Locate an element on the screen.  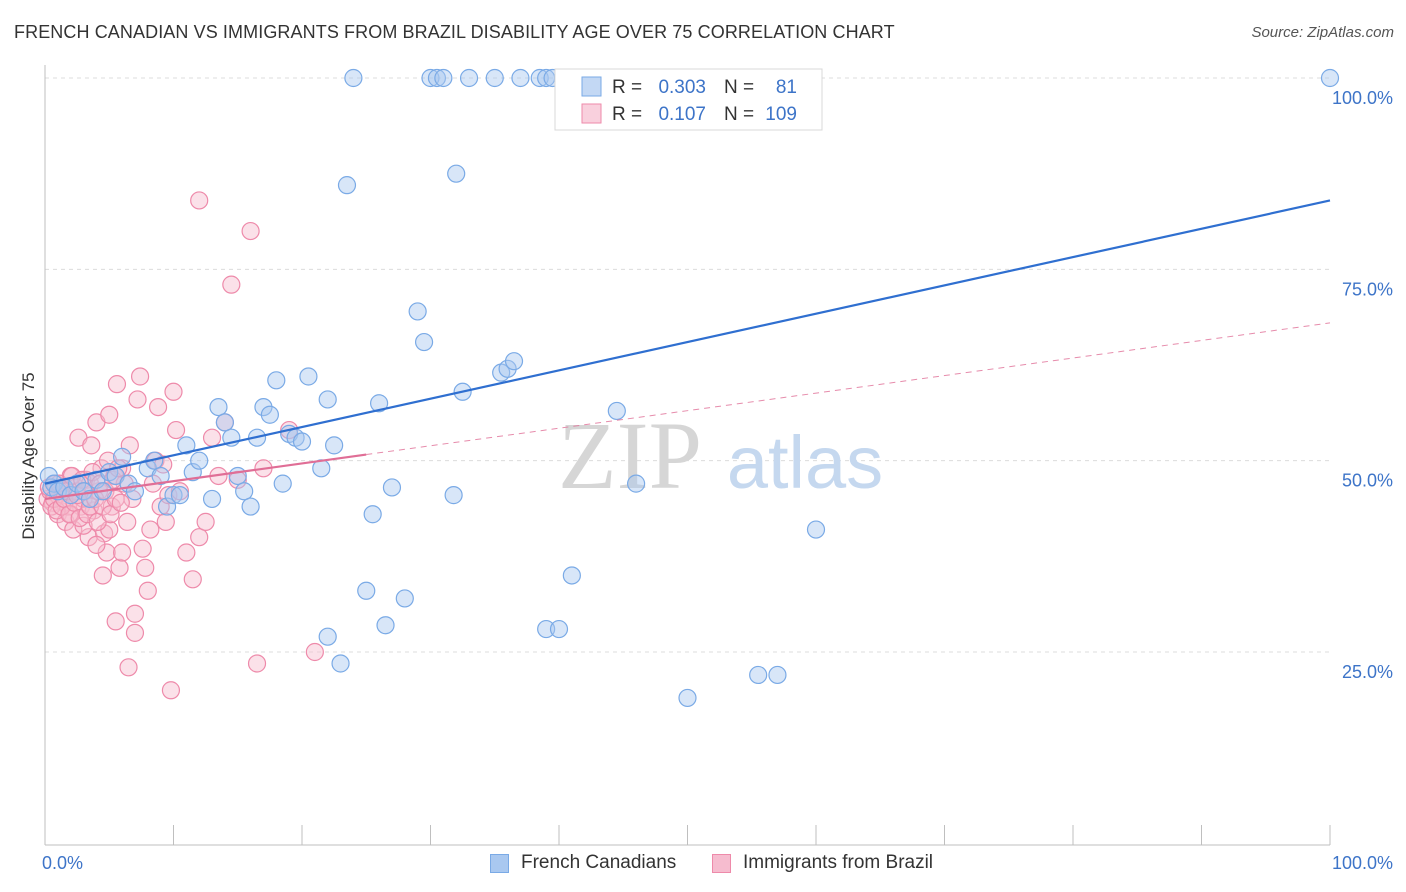
legend-label-immigrants-from-brazil: Immigrants from Brazil is located at coordinates (838, 862).